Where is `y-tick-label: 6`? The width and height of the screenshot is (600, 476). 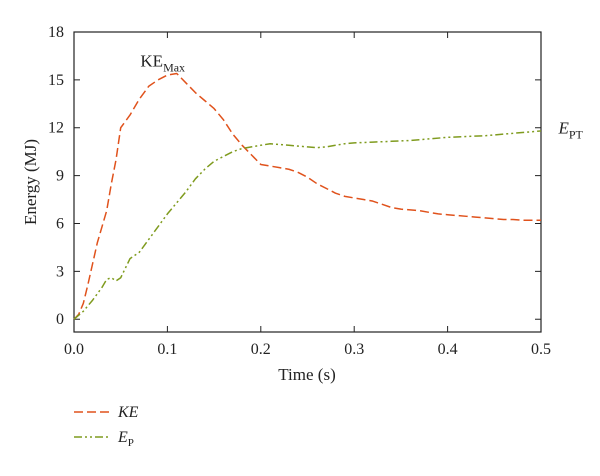
y-tick-label: 6 is located at coordinates (60, 223).